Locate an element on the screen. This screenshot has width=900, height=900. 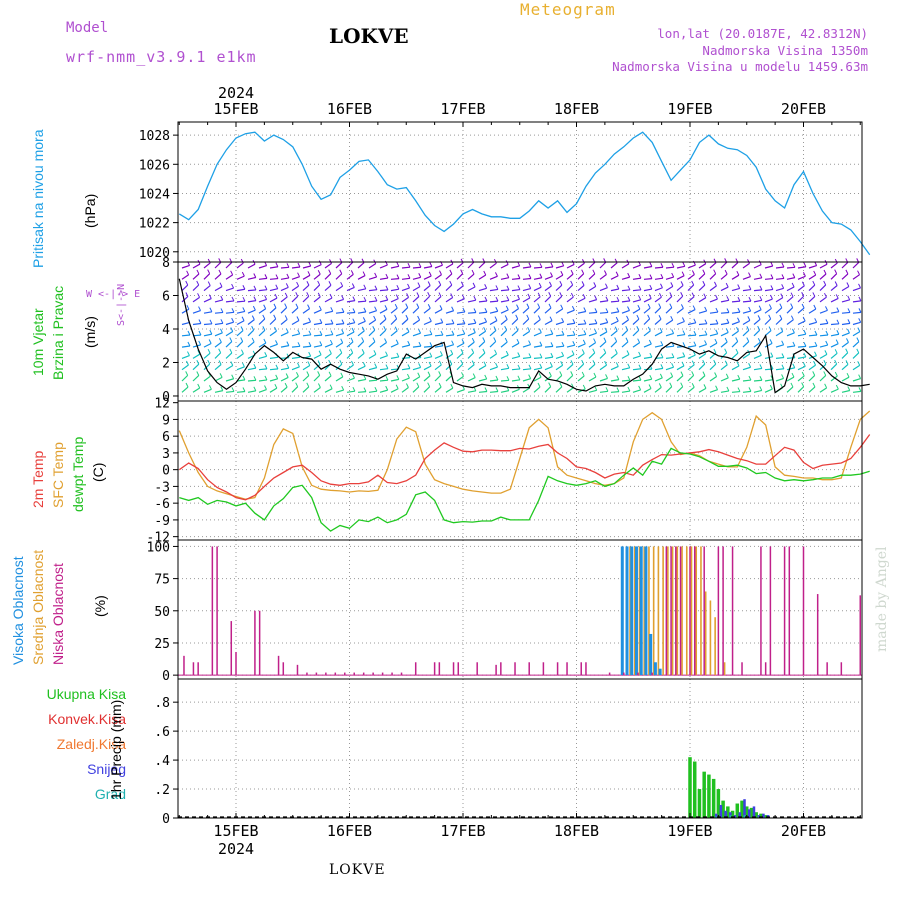
wind-compass: W <-|-> E is located at coordinates (113, 294).